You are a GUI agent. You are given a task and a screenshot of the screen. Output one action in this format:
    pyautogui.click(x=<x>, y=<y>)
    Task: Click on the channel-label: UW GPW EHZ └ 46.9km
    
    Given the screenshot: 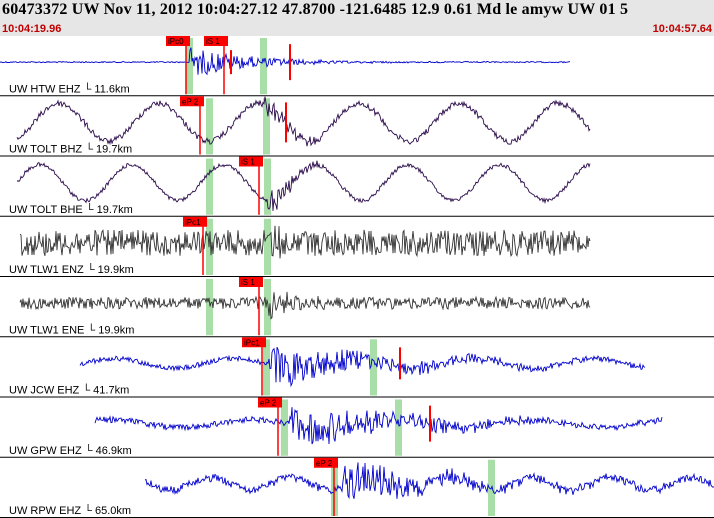 What is the action you would take?
    pyautogui.click(x=70, y=450)
    